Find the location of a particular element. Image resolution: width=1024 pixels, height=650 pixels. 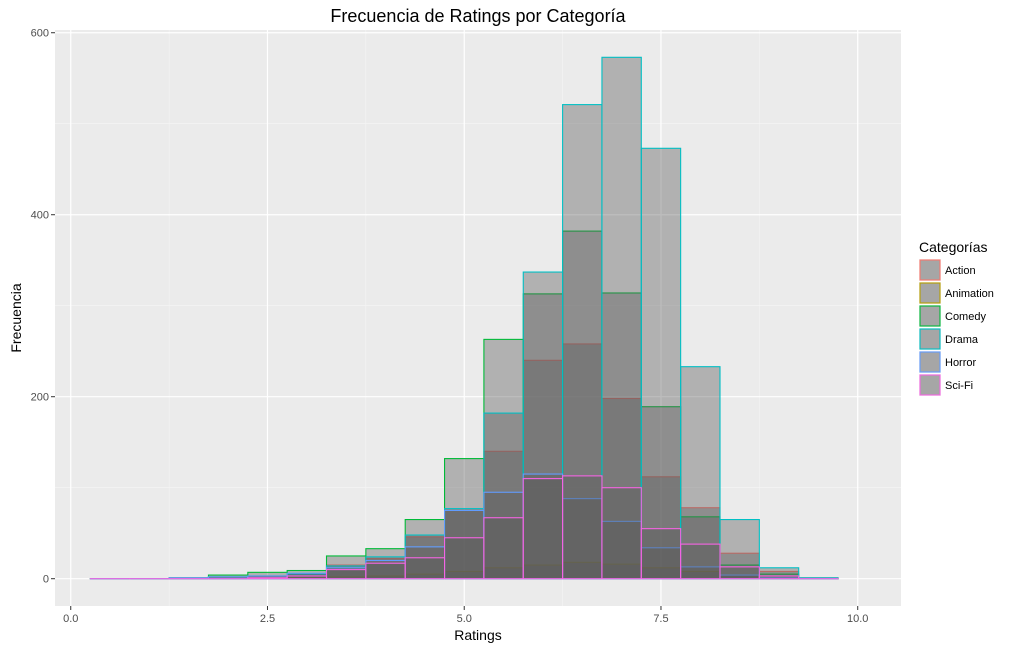

legend-item-horror: Horror is located at coordinates (948, 362).